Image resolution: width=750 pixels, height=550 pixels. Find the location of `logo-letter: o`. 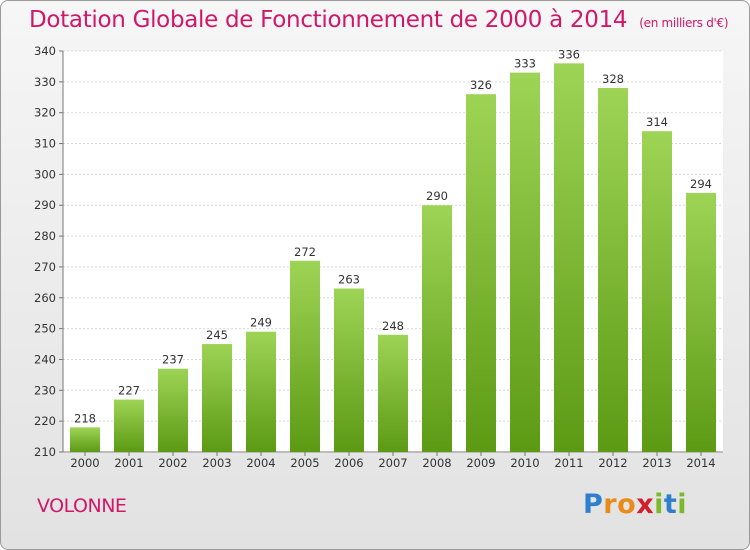

logo-letter: o is located at coordinates (627, 504).